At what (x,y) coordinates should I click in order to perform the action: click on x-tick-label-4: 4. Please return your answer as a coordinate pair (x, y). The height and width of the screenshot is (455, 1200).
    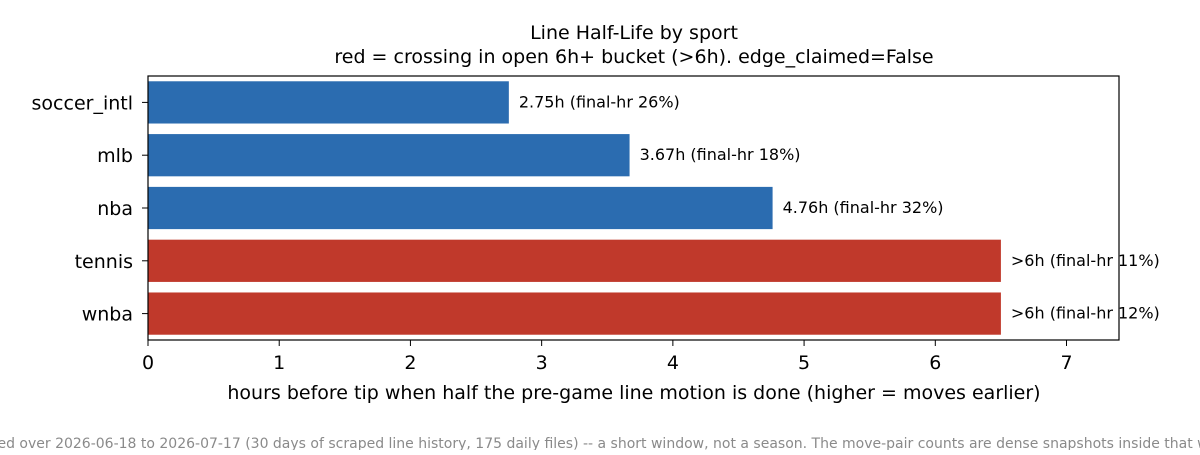
    Looking at the image, I should click on (673, 363).